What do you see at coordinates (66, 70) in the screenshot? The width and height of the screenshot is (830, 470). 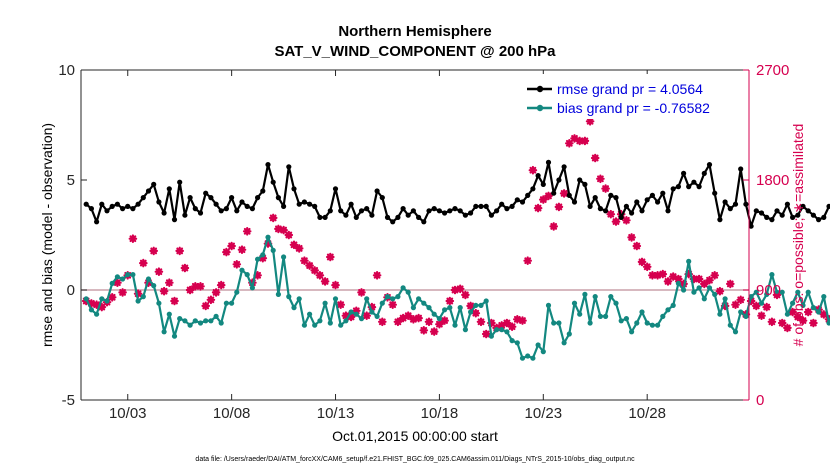 I see `y-left-tick-label-3: 10` at bounding box center [66, 70].